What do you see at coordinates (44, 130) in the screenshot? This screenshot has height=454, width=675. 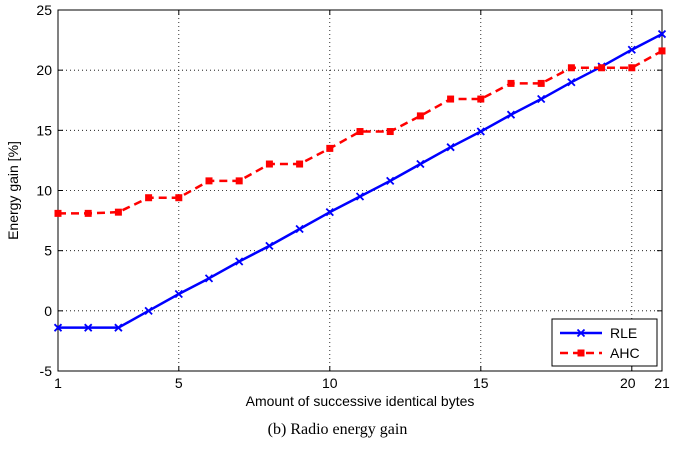 I see `y-tick-label: 15` at bounding box center [44, 130].